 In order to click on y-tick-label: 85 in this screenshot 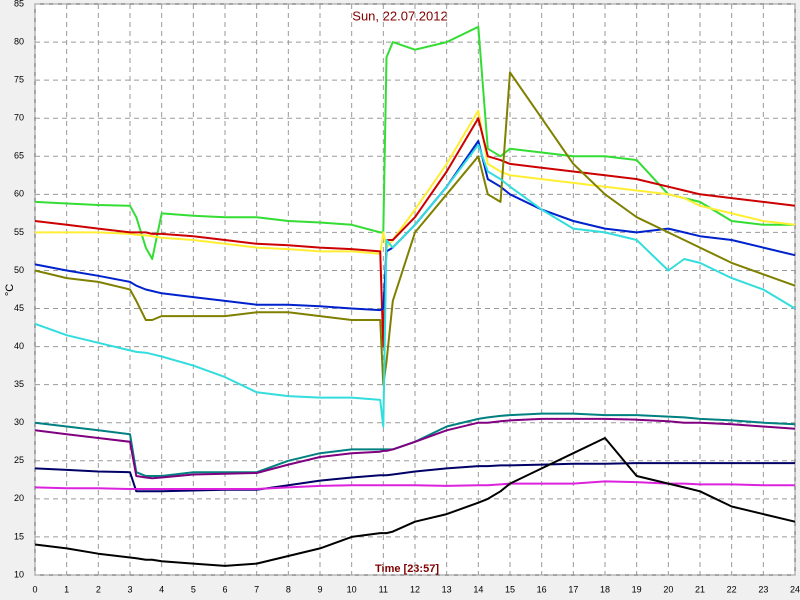, I will do `click(19, 4)`.